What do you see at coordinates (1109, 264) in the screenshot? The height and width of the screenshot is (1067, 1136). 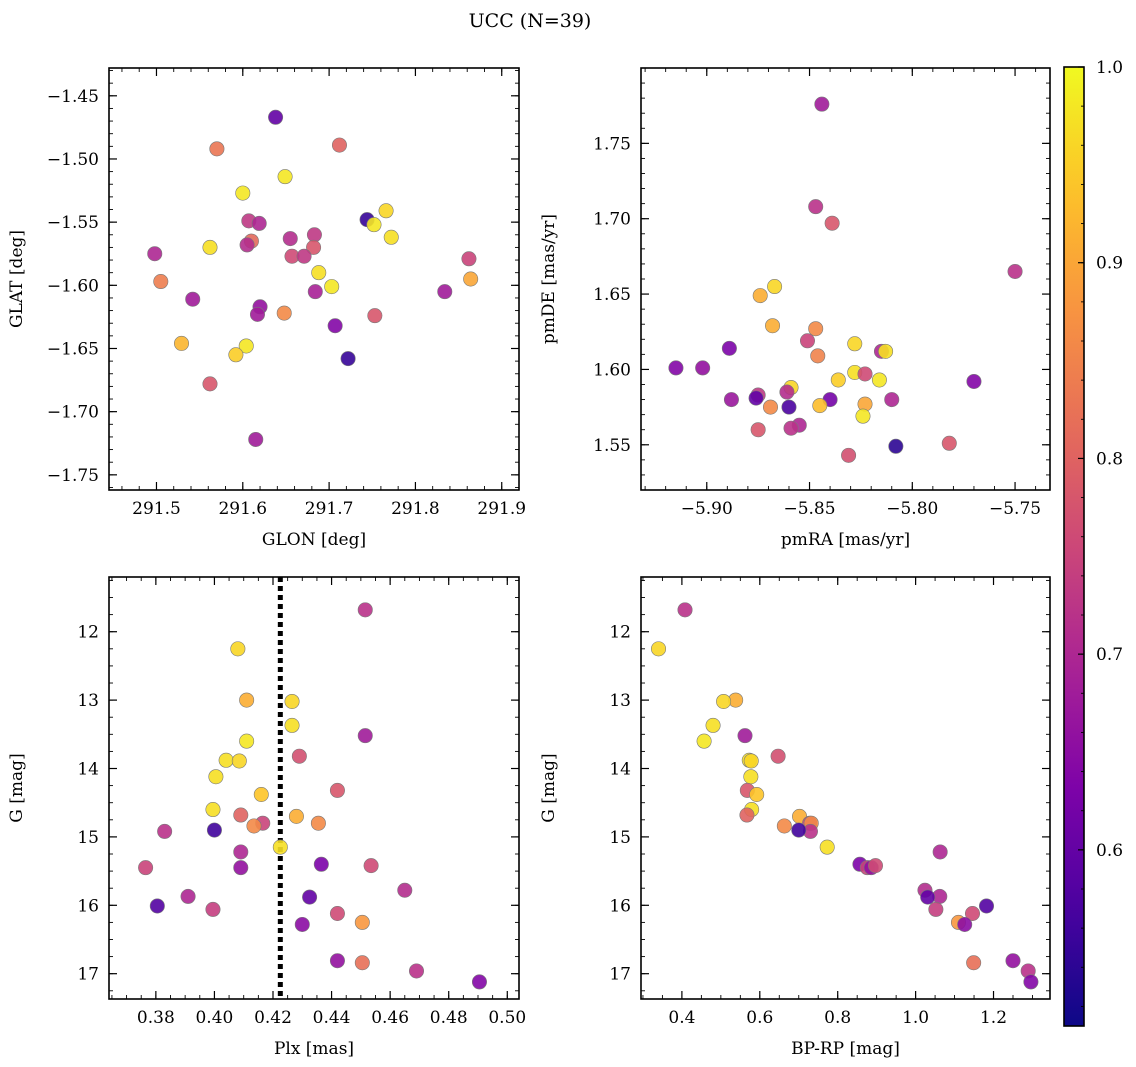 I see `colorbar-tick-label: 0.9` at bounding box center [1109, 264].